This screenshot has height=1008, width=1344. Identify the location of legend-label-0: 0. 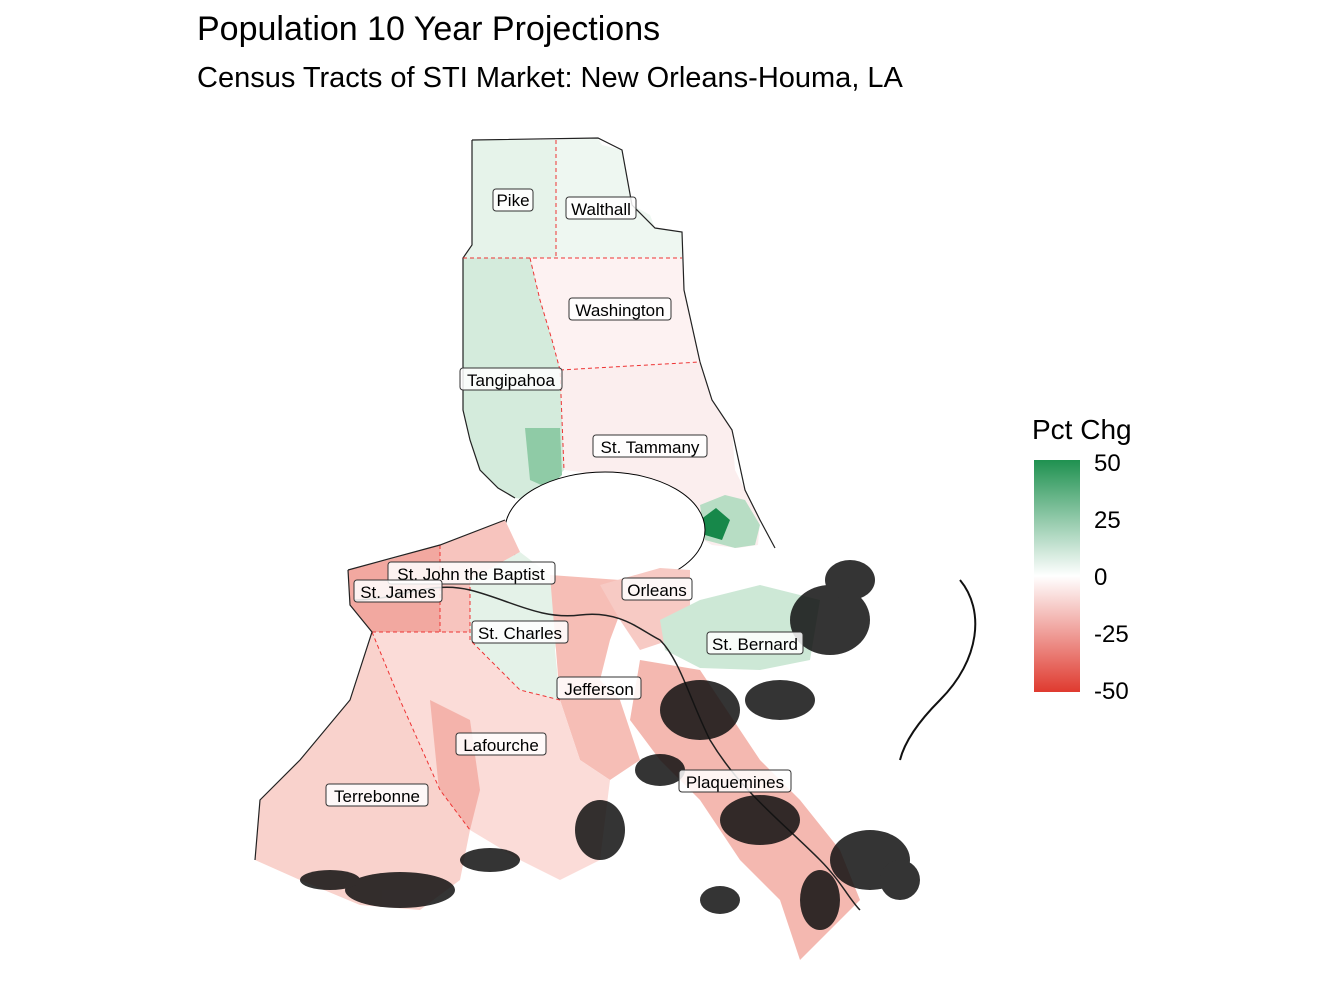
(1101, 577).